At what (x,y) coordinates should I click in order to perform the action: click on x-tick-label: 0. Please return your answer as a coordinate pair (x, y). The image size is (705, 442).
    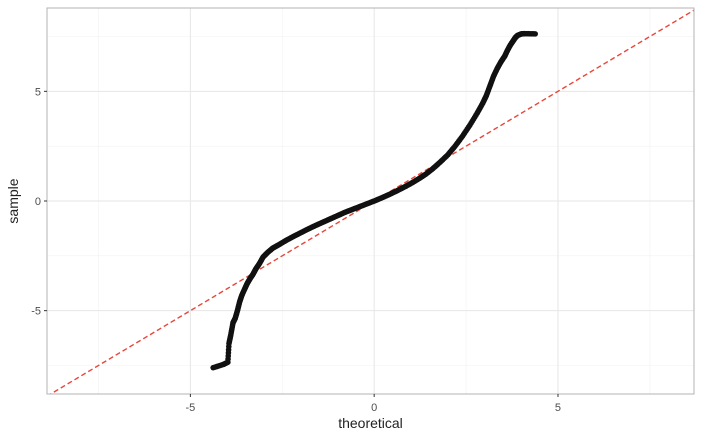
    Looking at the image, I should click on (374, 408).